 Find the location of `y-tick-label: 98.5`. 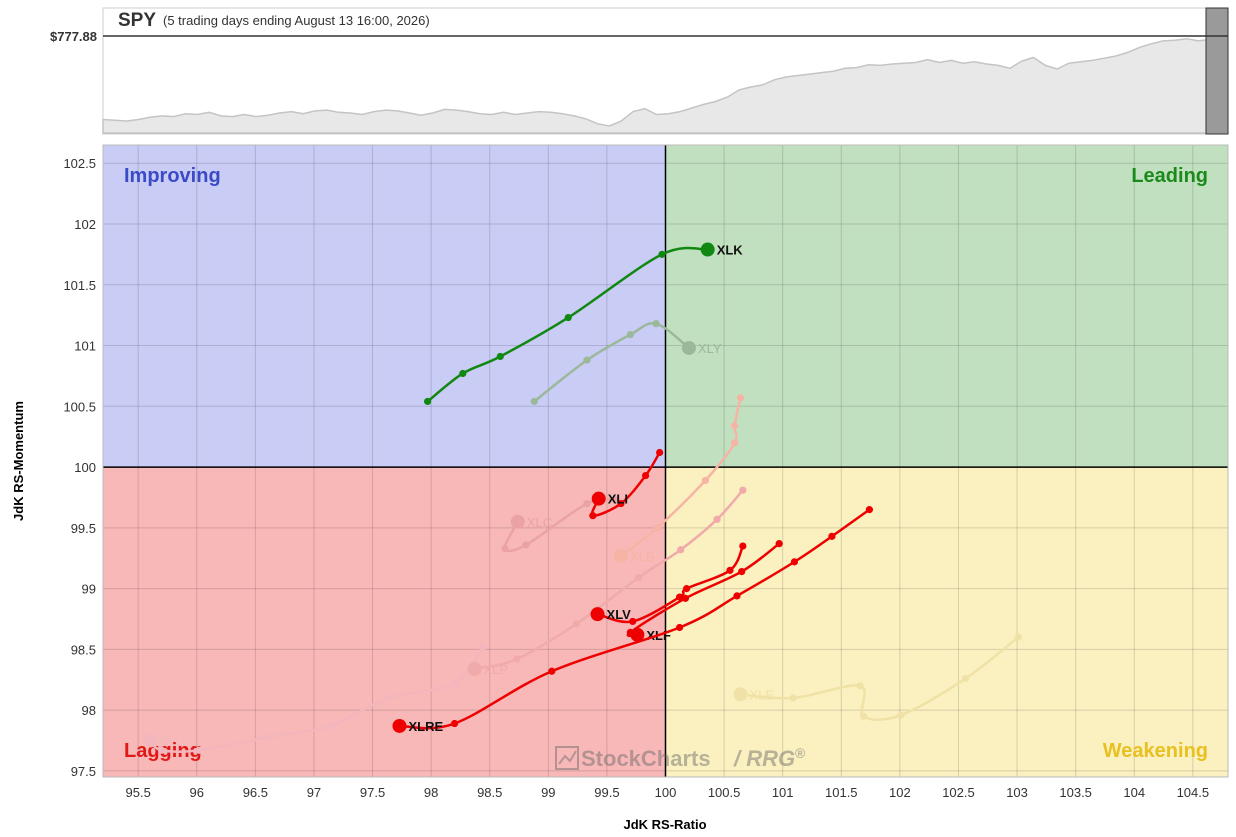

y-tick-label: 98.5 is located at coordinates (83, 649).